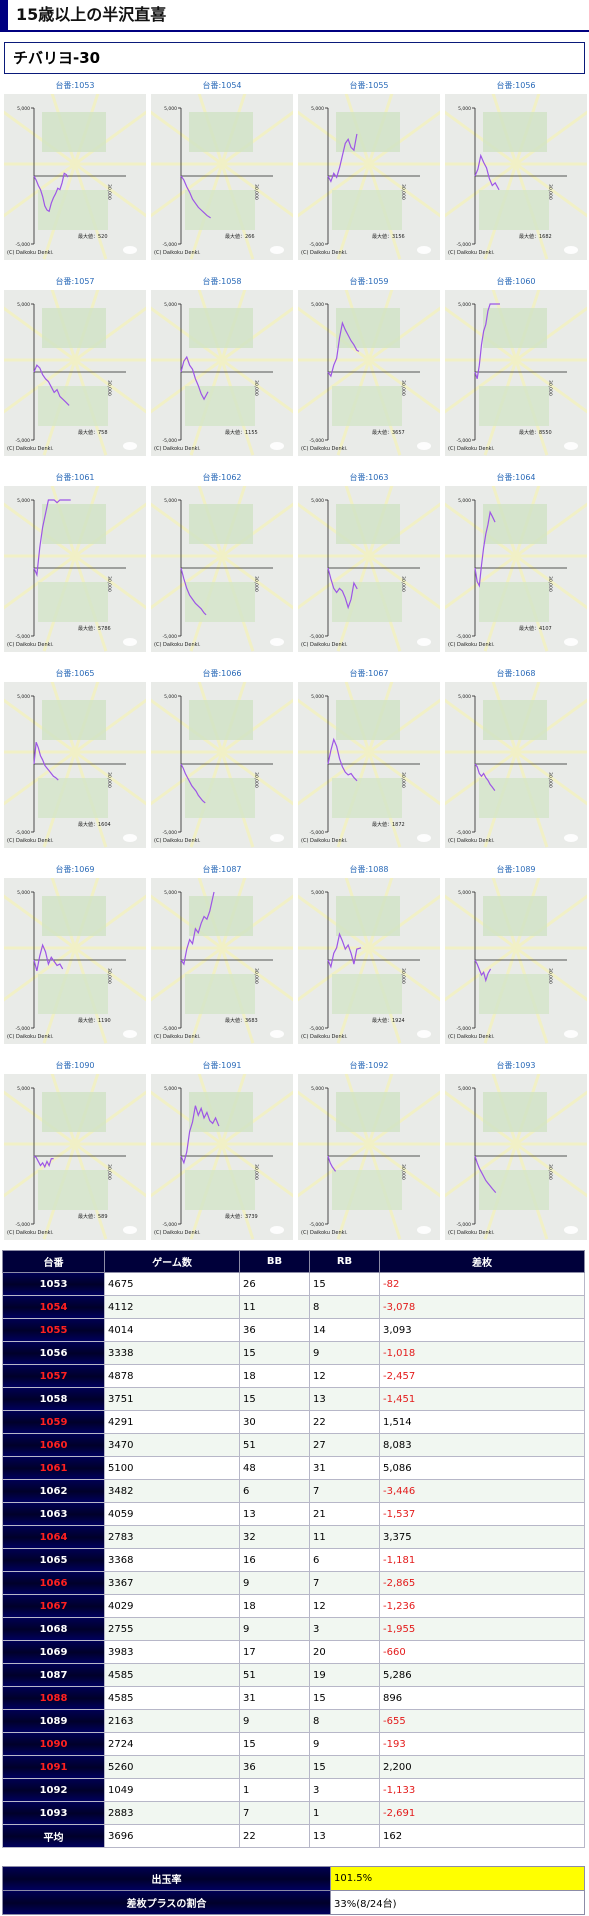  What do you see at coordinates (75, 1065) in the screenshot?
I see `machine-number-label: 台番:1090` at bounding box center [75, 1065].